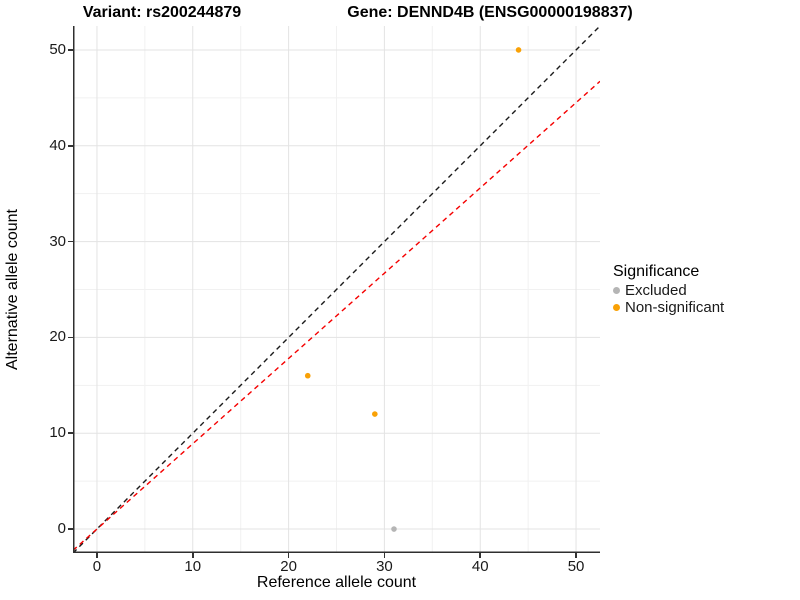 This screenshot has width=800, height=600. What do you see at coordinates (490, 12) in the screenshot?
I see `plot-title-gene: Gene: DENND4B (ENSG00000198837)` at bounding box center [490, 12].